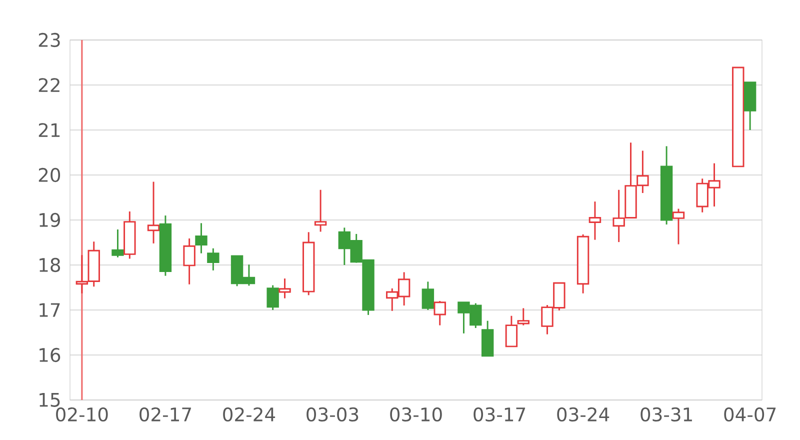  Describe the element at coordinates (666, 414) in the screenshot. I see `x-tick-label: 03-31` at that location.